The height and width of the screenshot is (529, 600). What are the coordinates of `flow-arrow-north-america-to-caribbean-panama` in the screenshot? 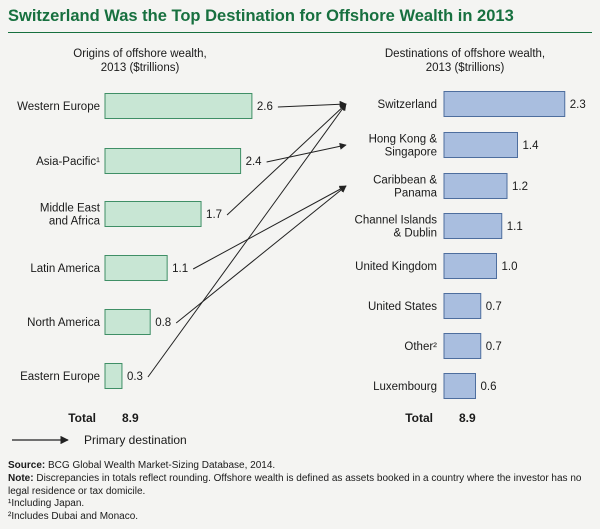 It's located at (261, 254).